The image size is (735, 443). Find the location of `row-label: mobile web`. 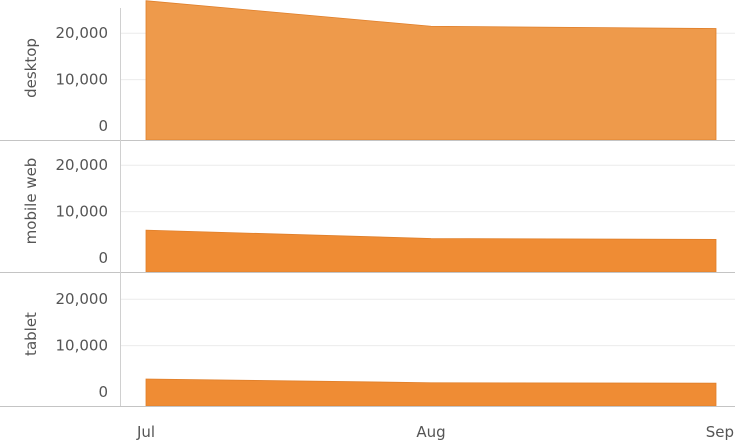

row-label: mobile web is located at coordinates (31, 201).